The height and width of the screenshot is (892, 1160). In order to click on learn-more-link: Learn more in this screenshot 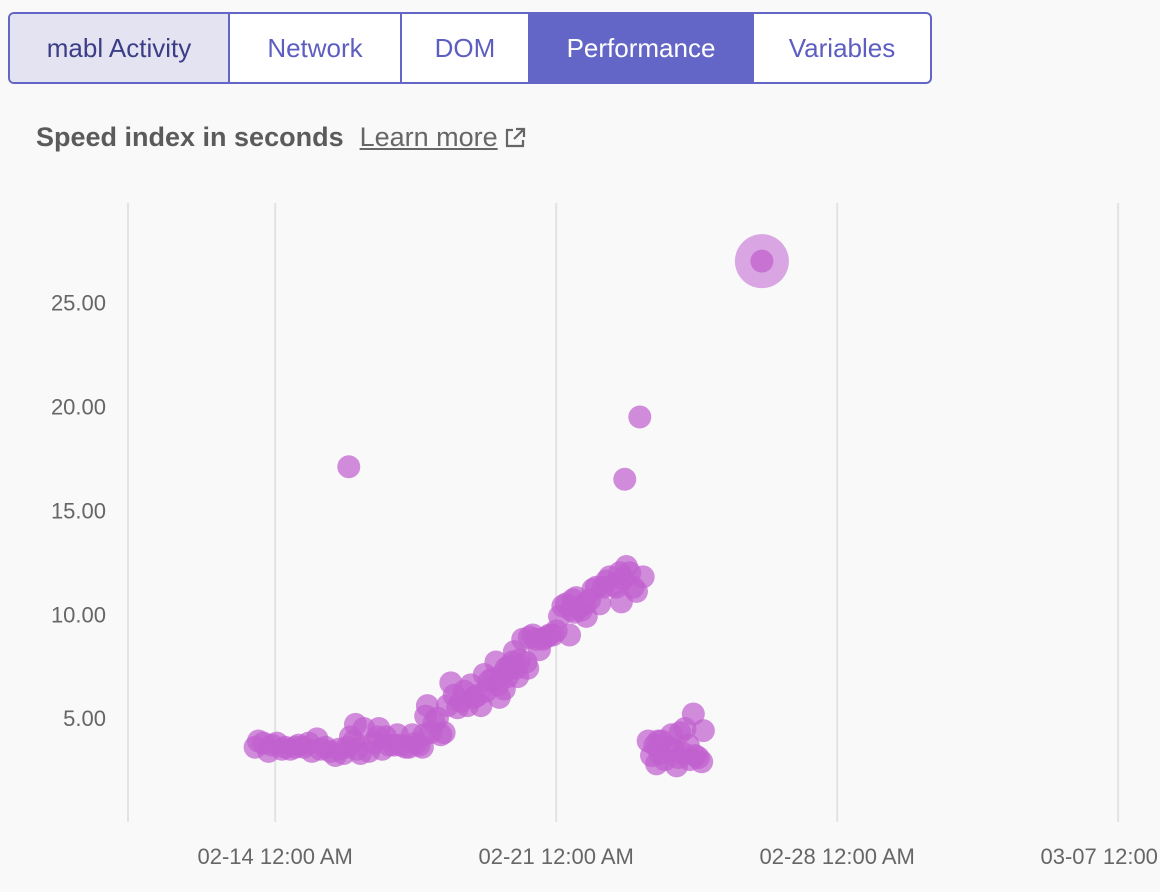, I will do `click(443, 137)`.